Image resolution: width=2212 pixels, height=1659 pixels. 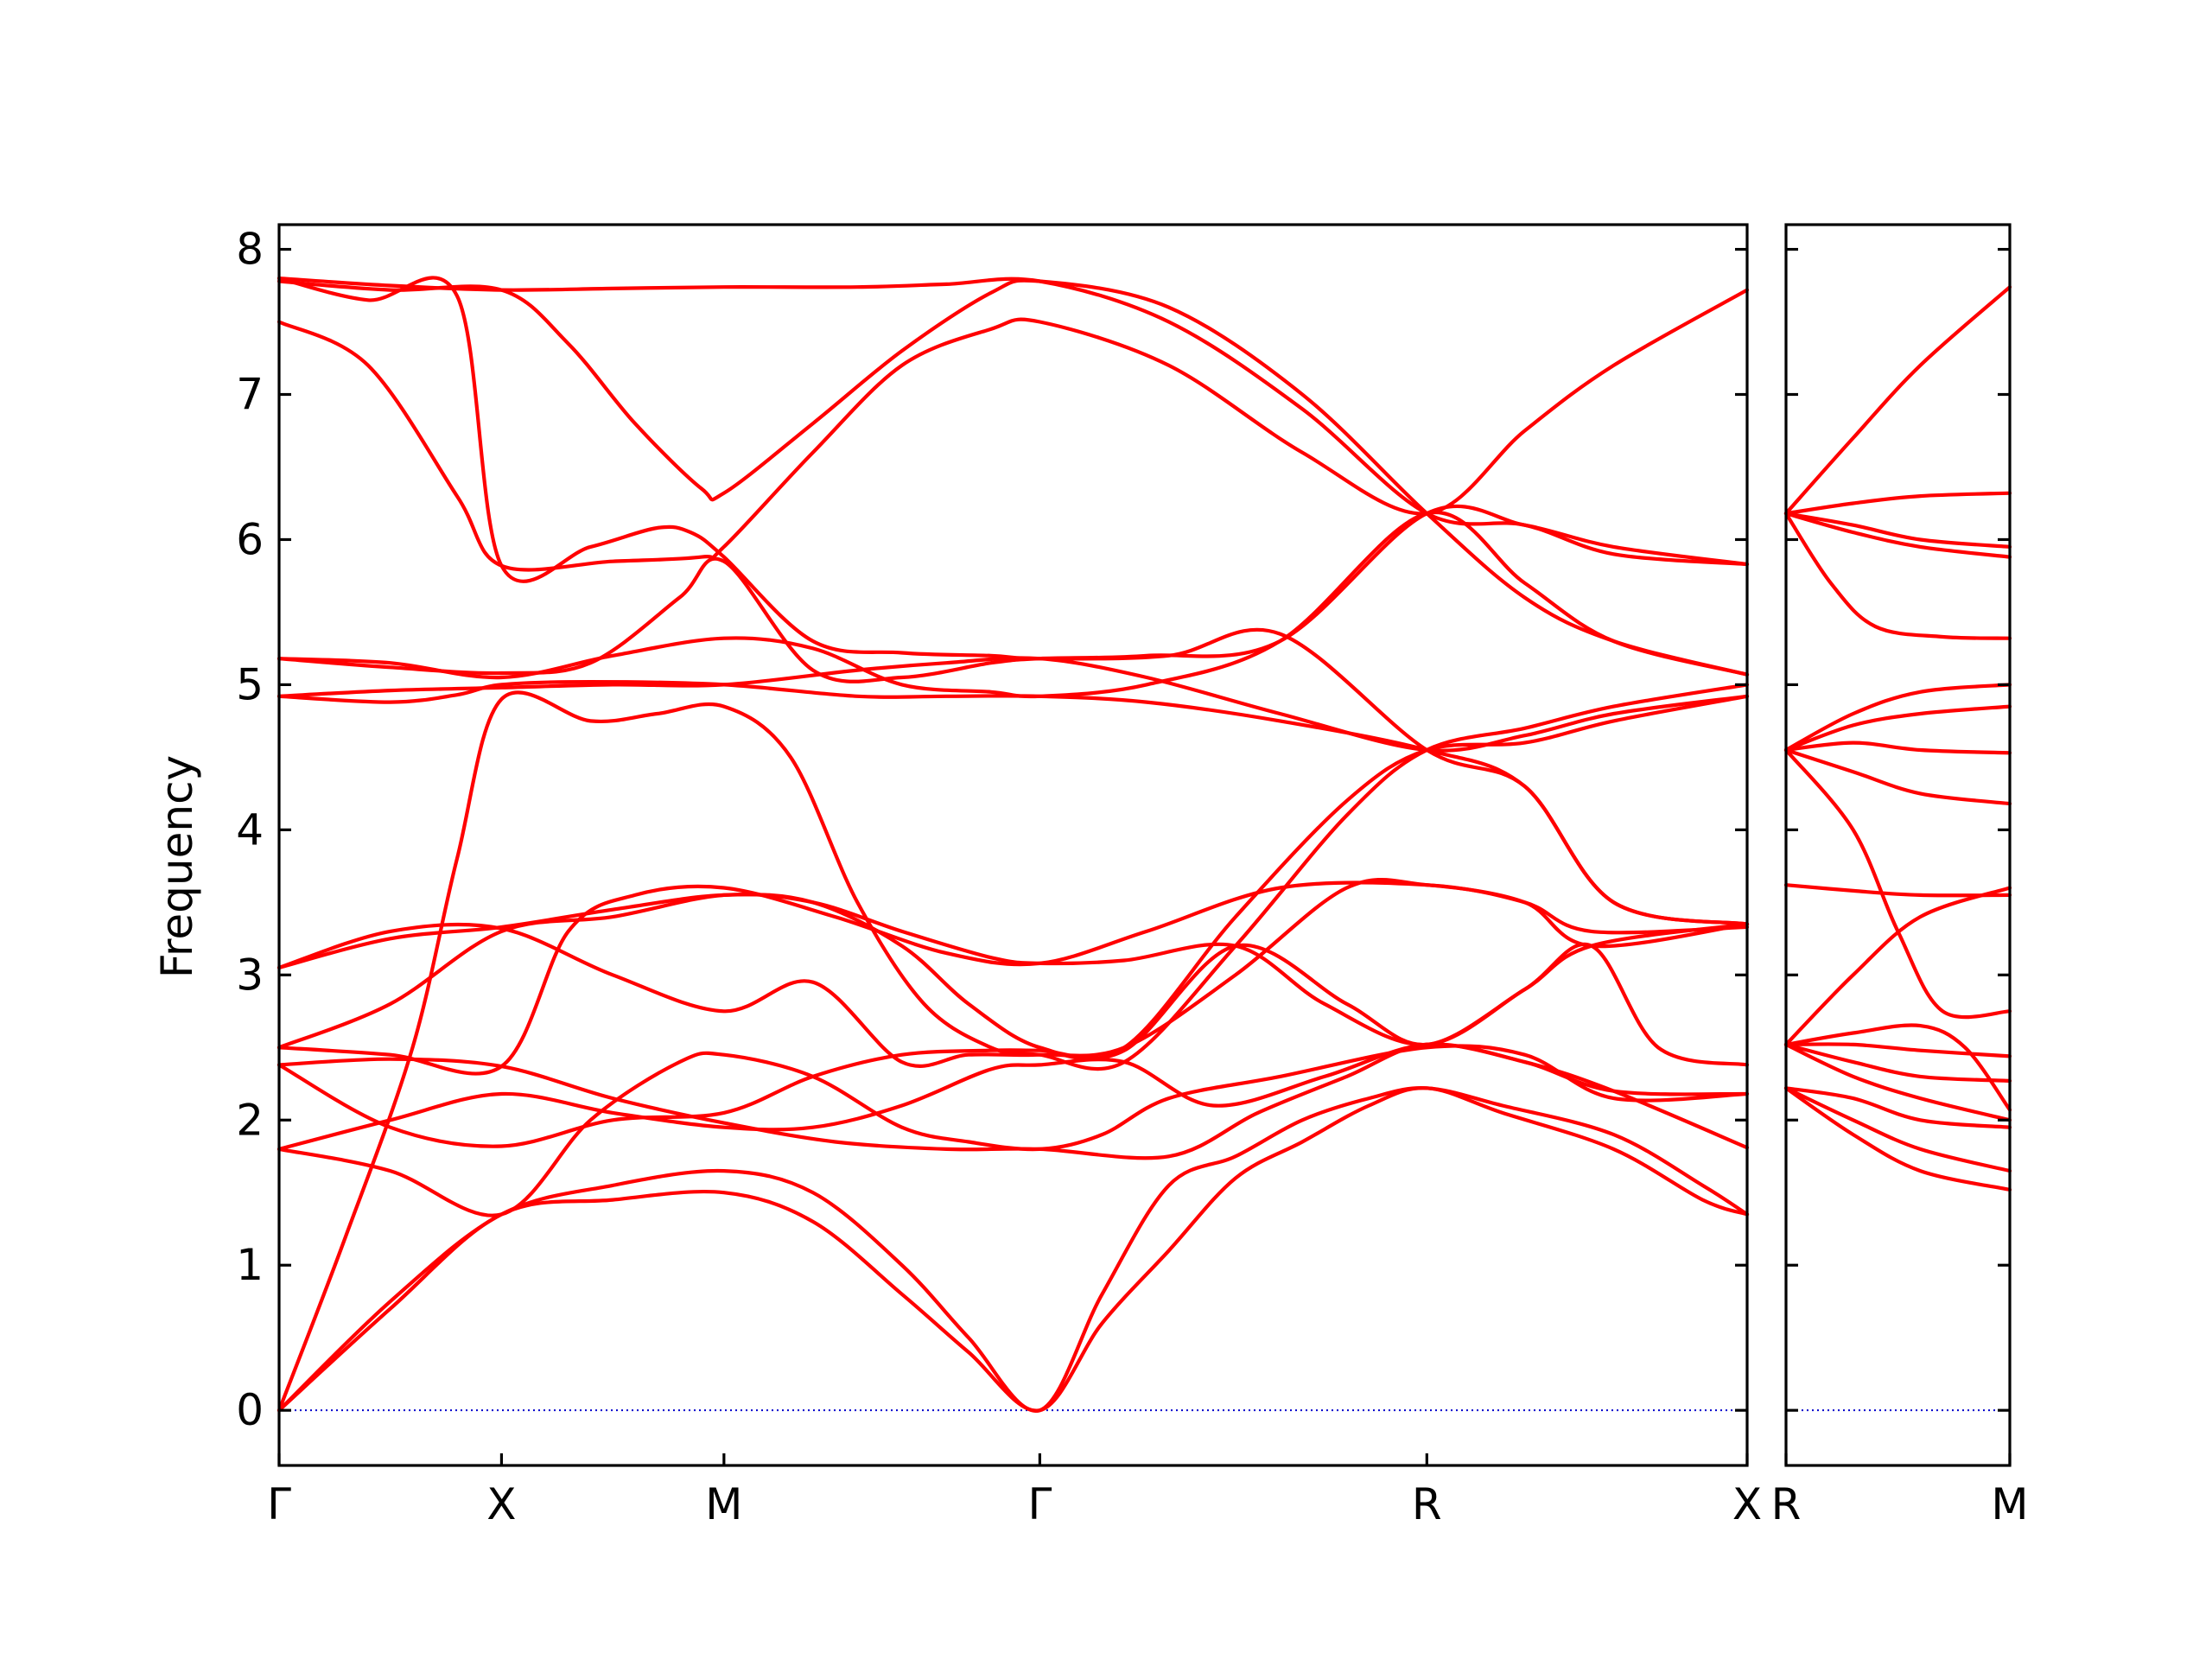 What do you see at coordinates (250, 684) in the screenshot?
I see `y-tick-label: 5` at bounding box center [250, 684].